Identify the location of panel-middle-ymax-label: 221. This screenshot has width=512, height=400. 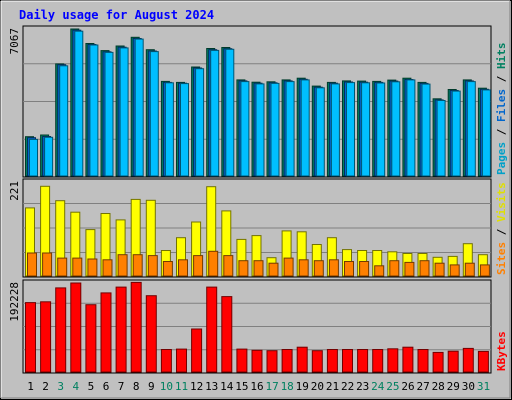
(14, 191).